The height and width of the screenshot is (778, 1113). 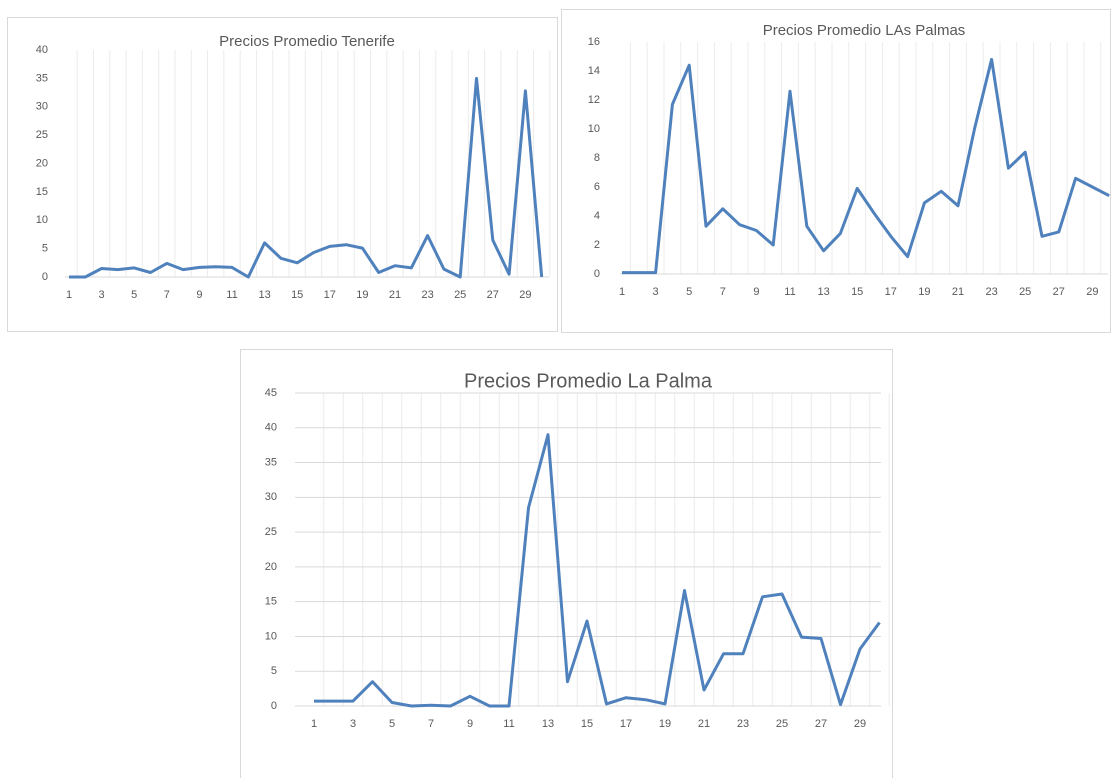 I want to click on y-tick-label: 6, so click(x=597, y=187).